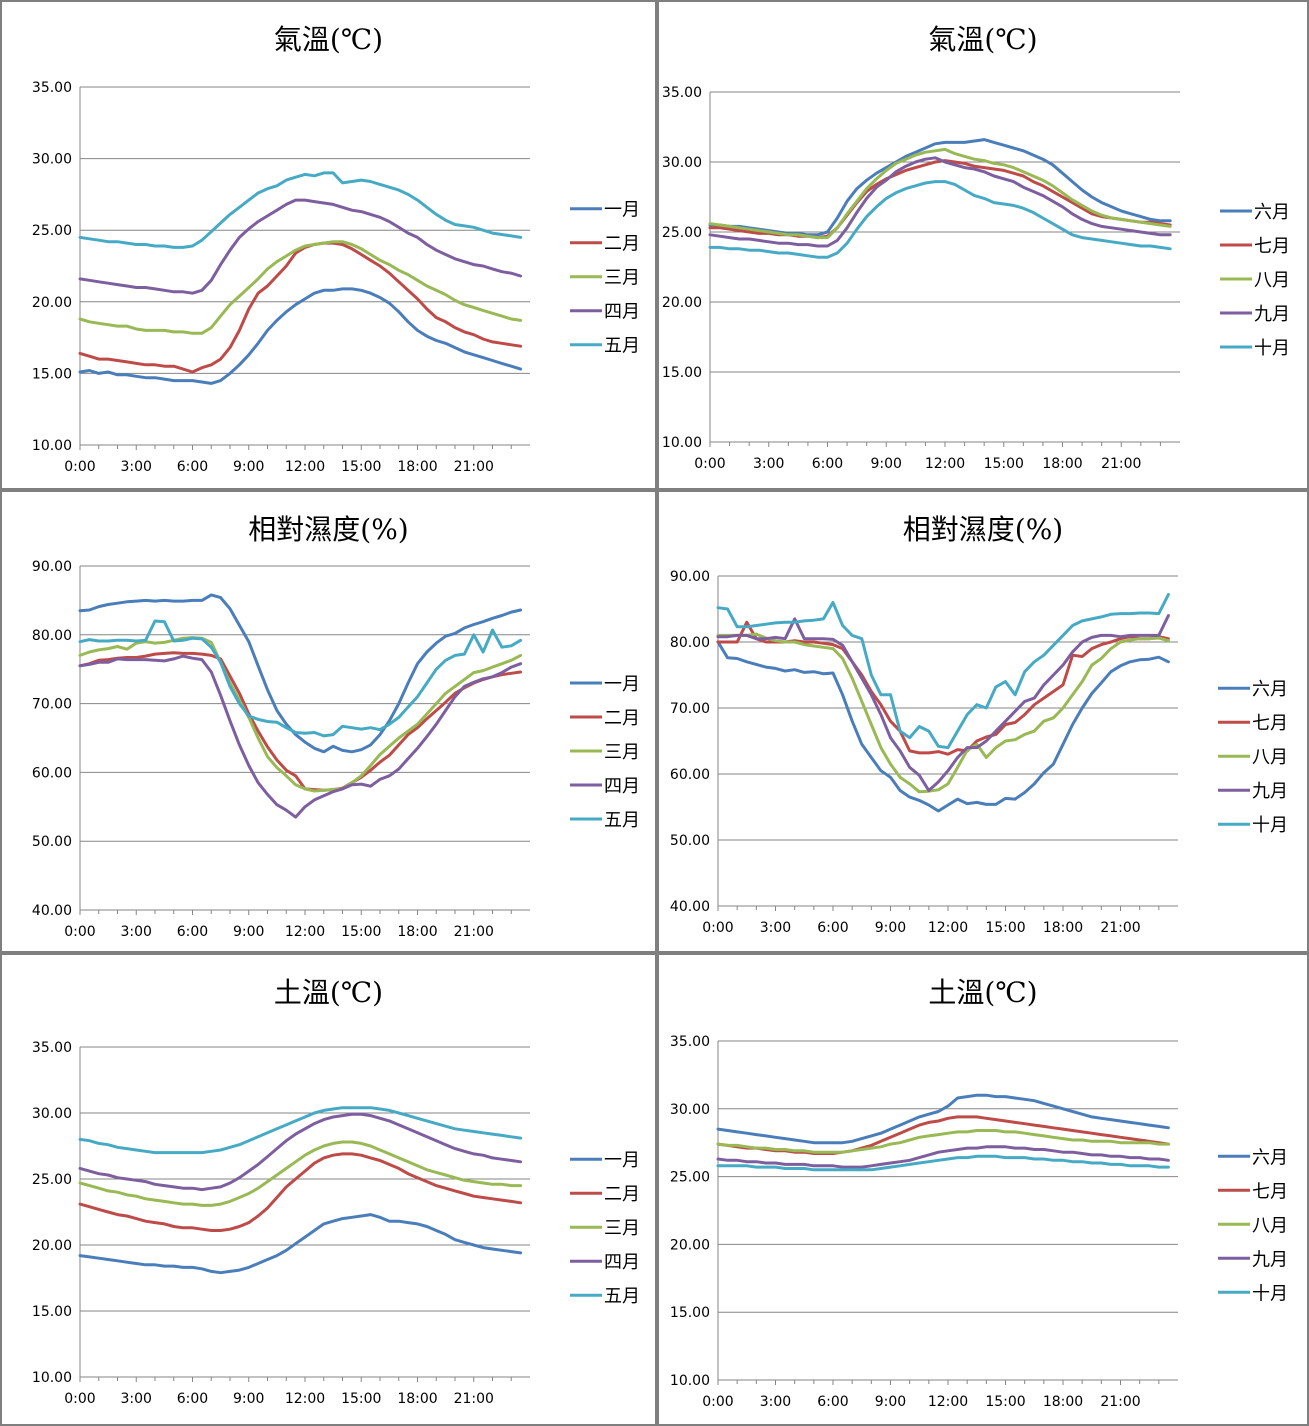  I want to click on y-tick-label: 35.00, so click(682, 93).